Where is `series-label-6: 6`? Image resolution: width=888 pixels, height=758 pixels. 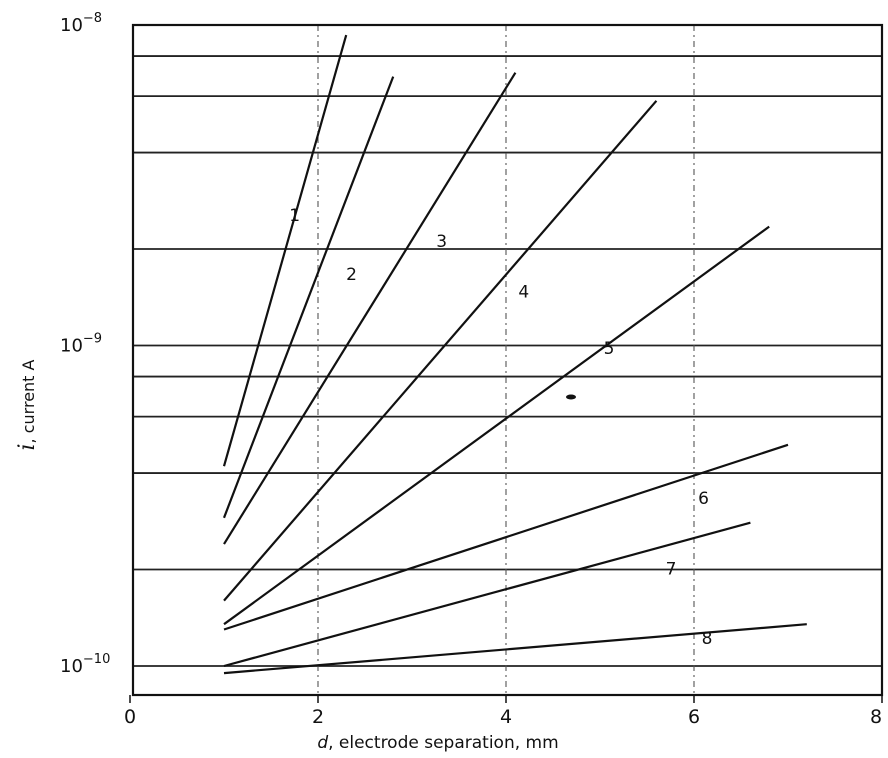
series-label-6: 6 is located at coordinates (703, 499).